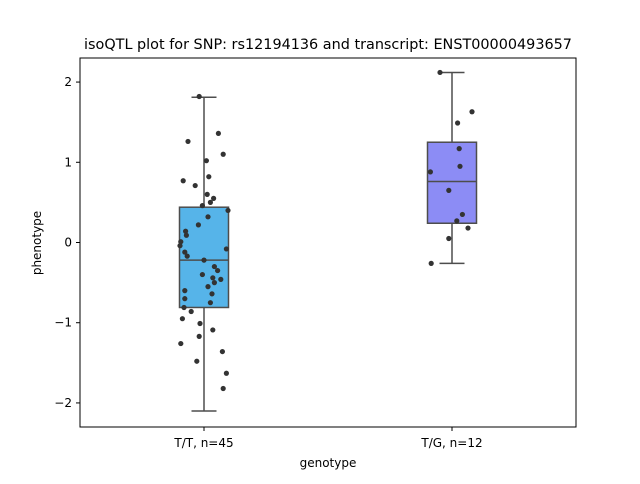 This screenshot has height=484, width=640. What do you see at coordinates (63, 403) in the screenshot?
I see `y-tick-label: −2` at bounding box center [63, 403].